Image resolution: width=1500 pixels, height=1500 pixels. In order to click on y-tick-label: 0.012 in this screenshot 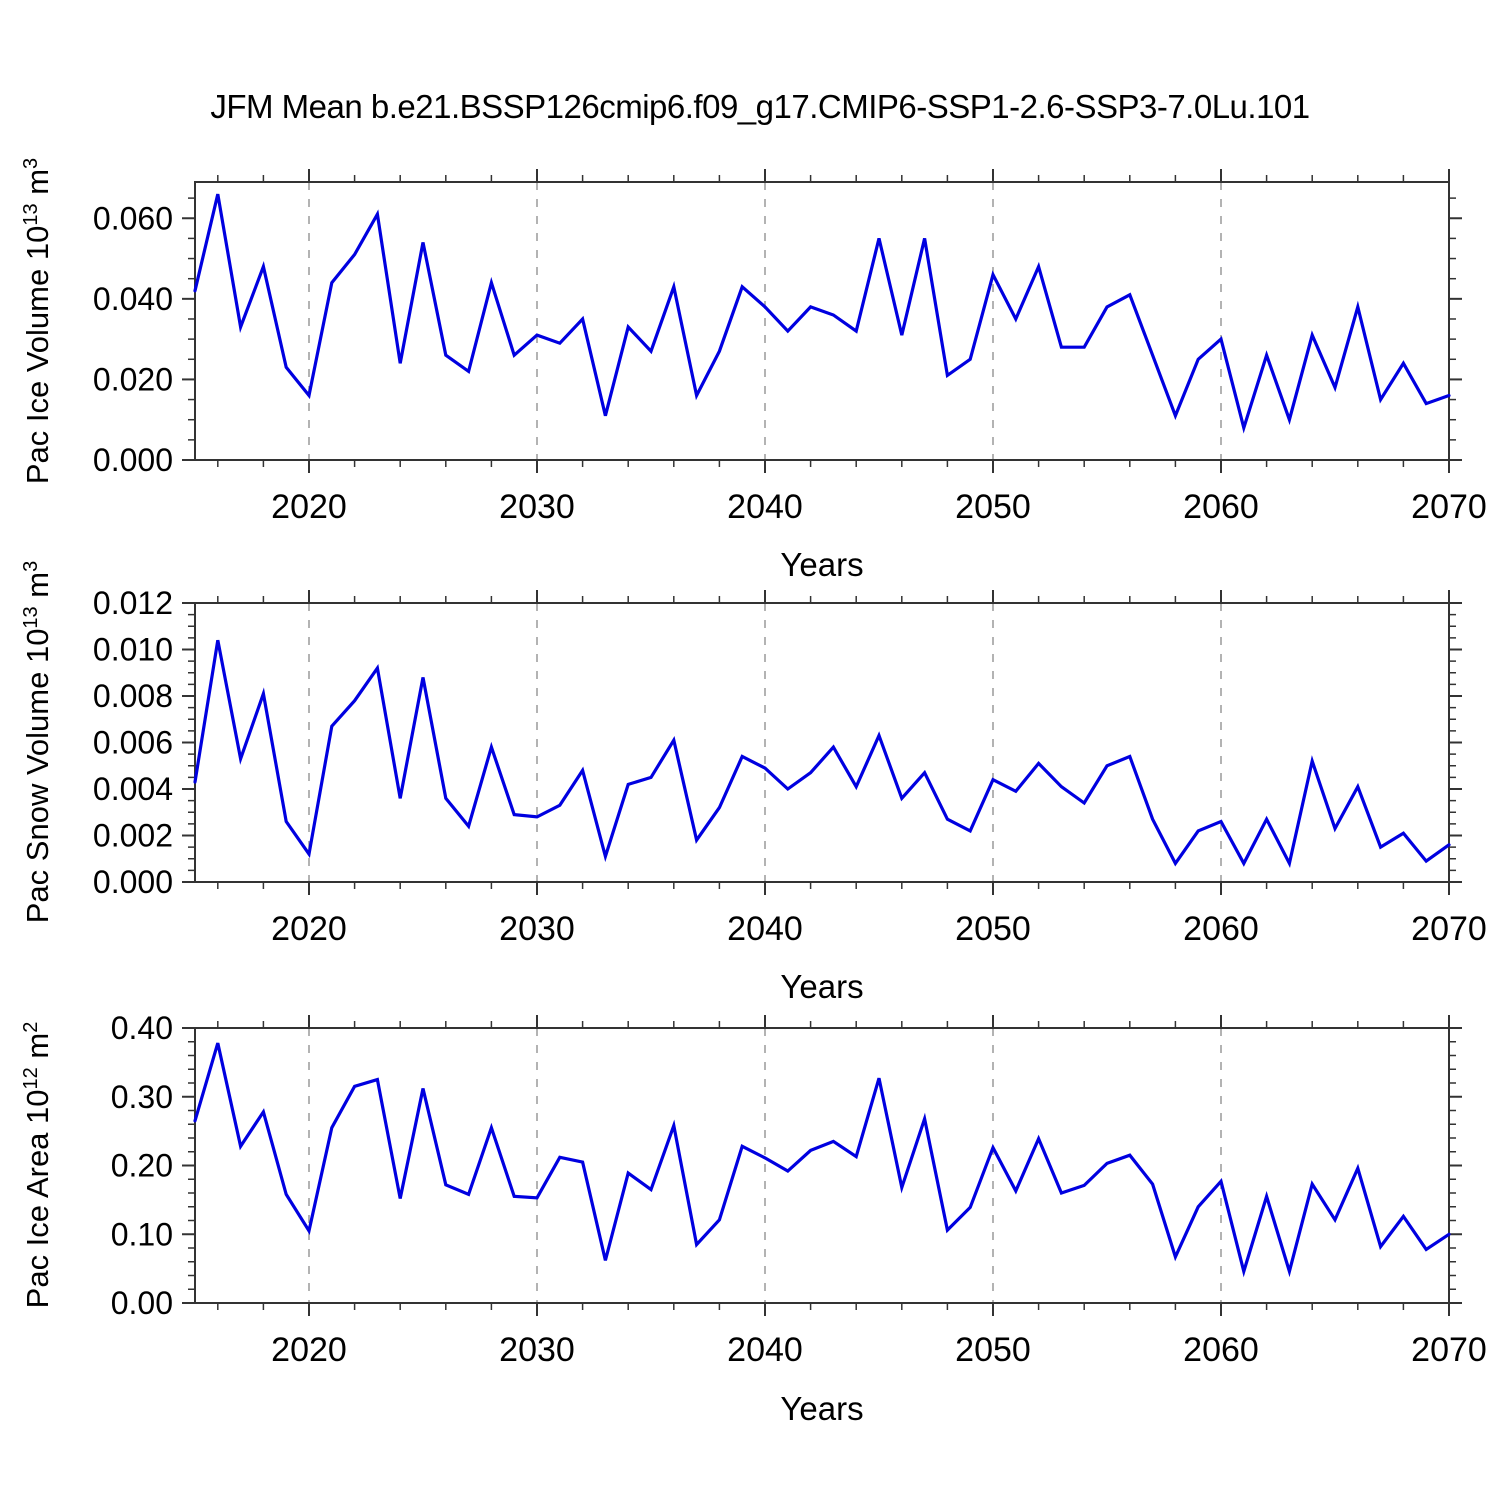, I will do `click(133, 603)`.